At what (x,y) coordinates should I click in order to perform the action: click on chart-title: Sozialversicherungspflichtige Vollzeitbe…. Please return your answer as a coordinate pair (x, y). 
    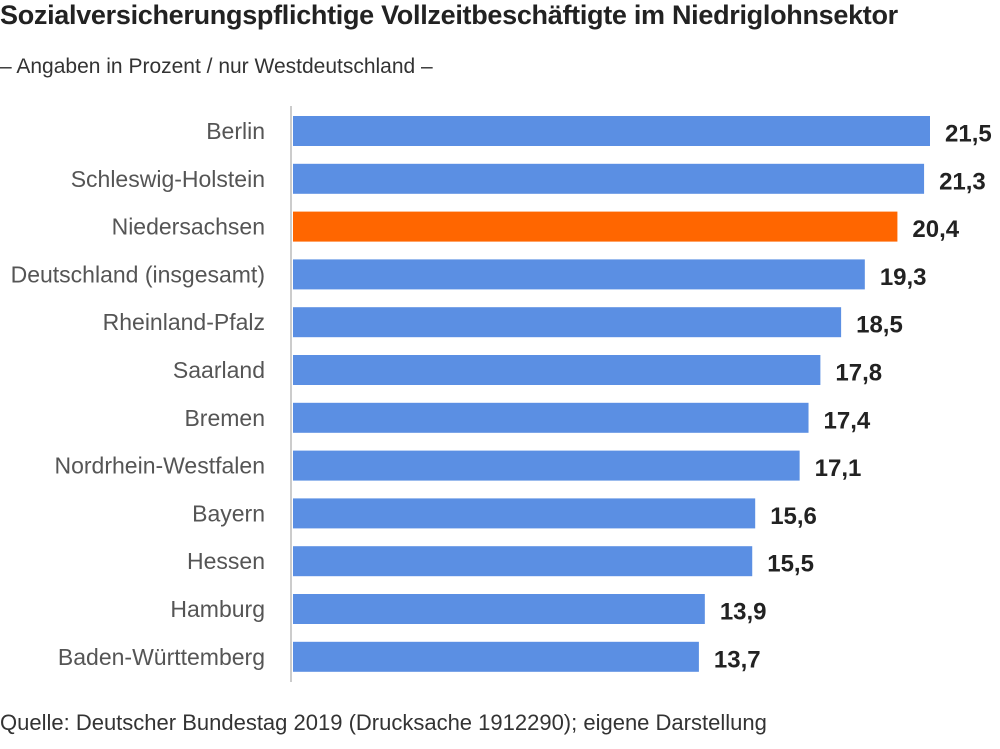
    Looking at the image, I should click on (449, 15).